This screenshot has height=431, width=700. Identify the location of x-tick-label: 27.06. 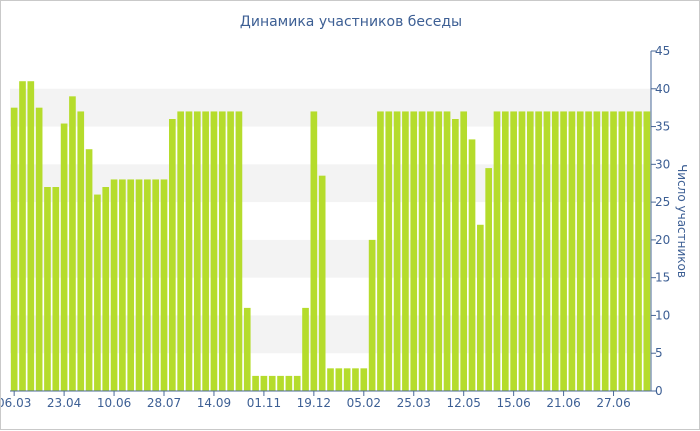
(613, 403).